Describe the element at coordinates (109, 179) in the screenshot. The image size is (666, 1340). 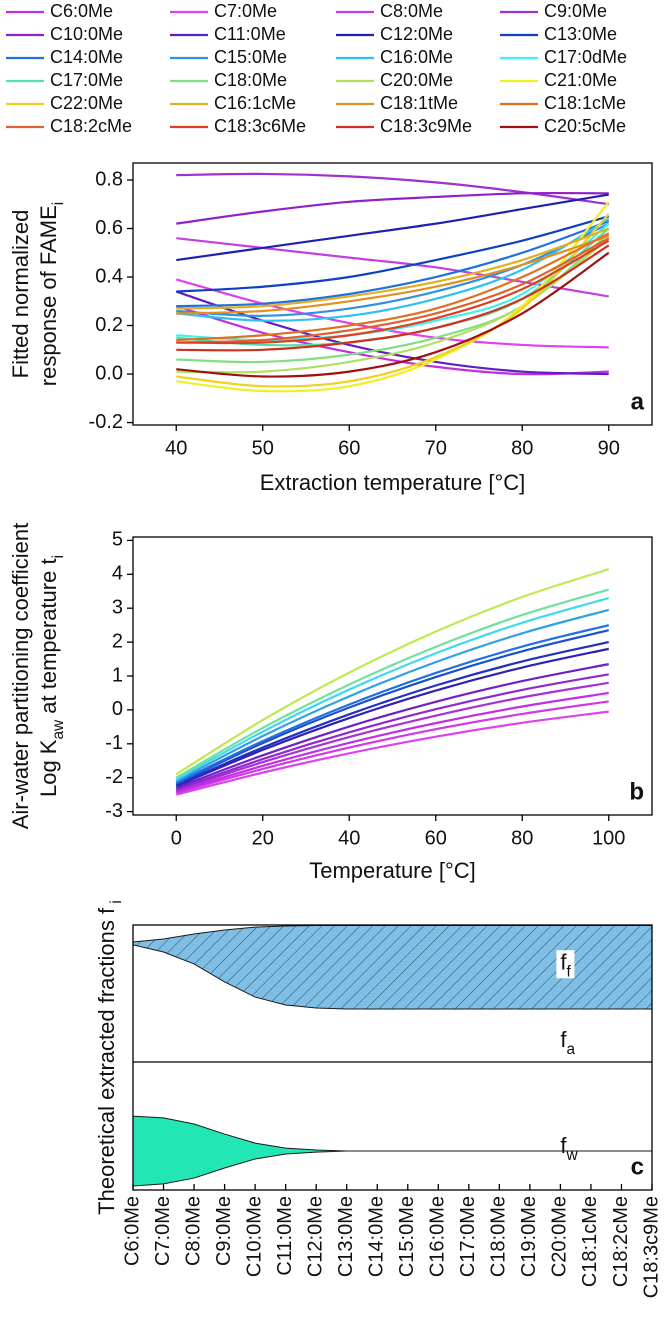
I see `y-tick-label: 0.8` at that location.